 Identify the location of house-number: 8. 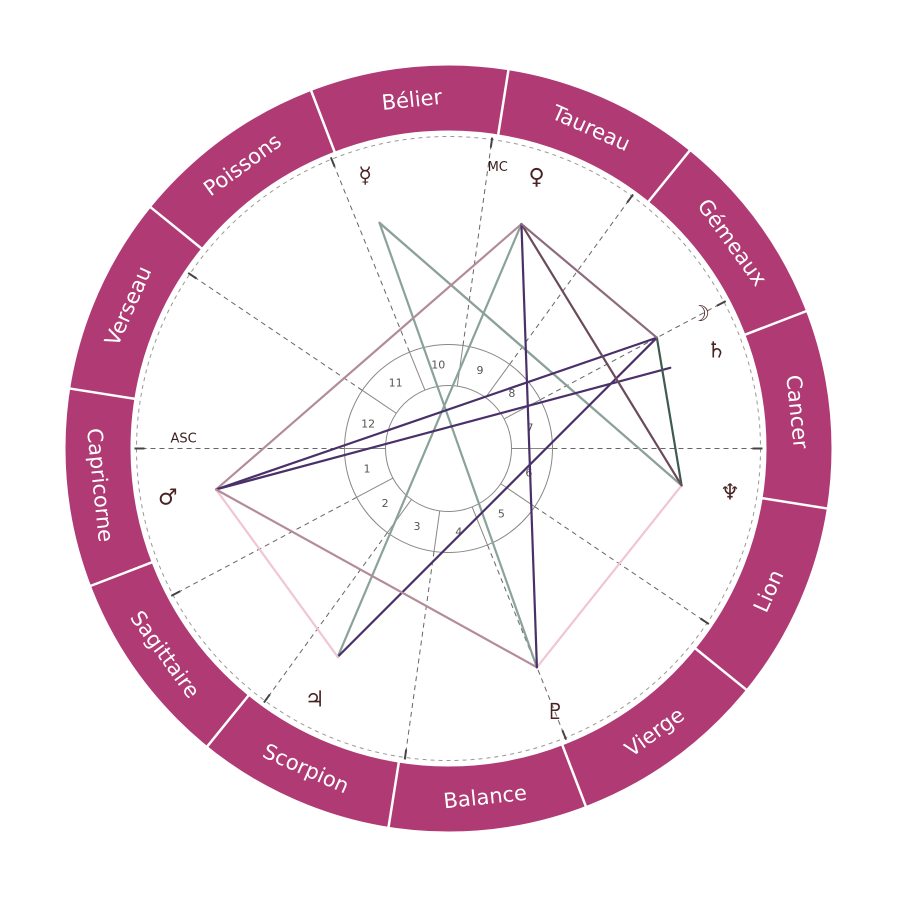
(511, 393).